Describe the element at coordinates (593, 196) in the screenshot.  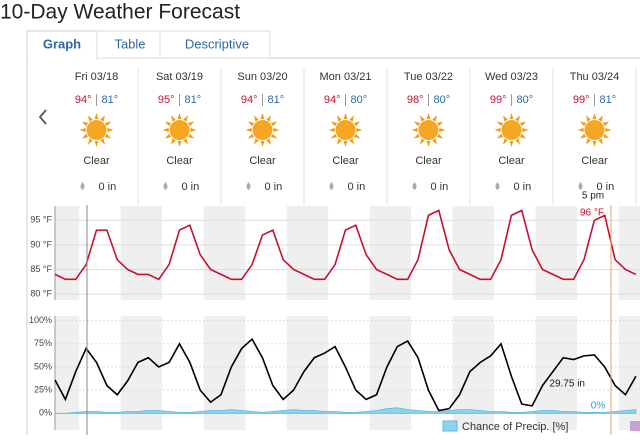
I see `tooltip-time: 5 pm` at that location.